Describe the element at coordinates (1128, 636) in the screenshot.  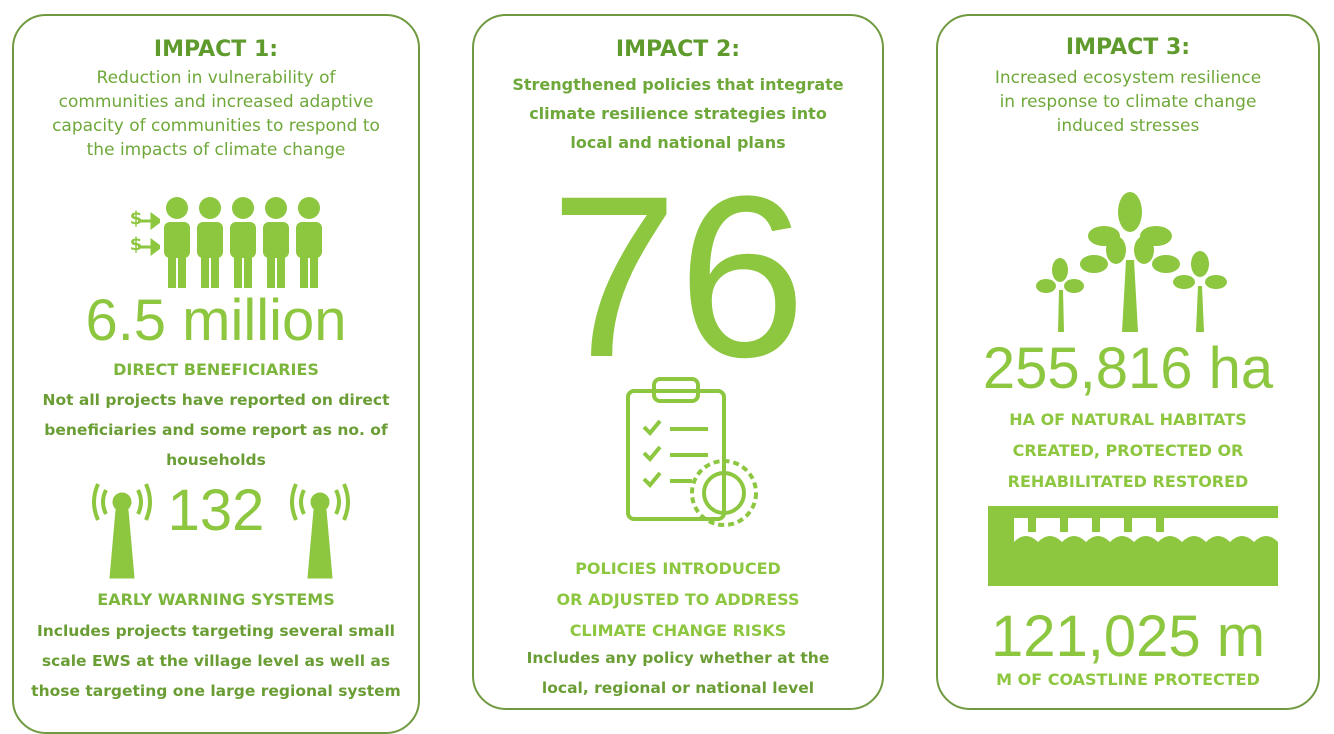
I see `stat-value: 121,025 m` at that location.